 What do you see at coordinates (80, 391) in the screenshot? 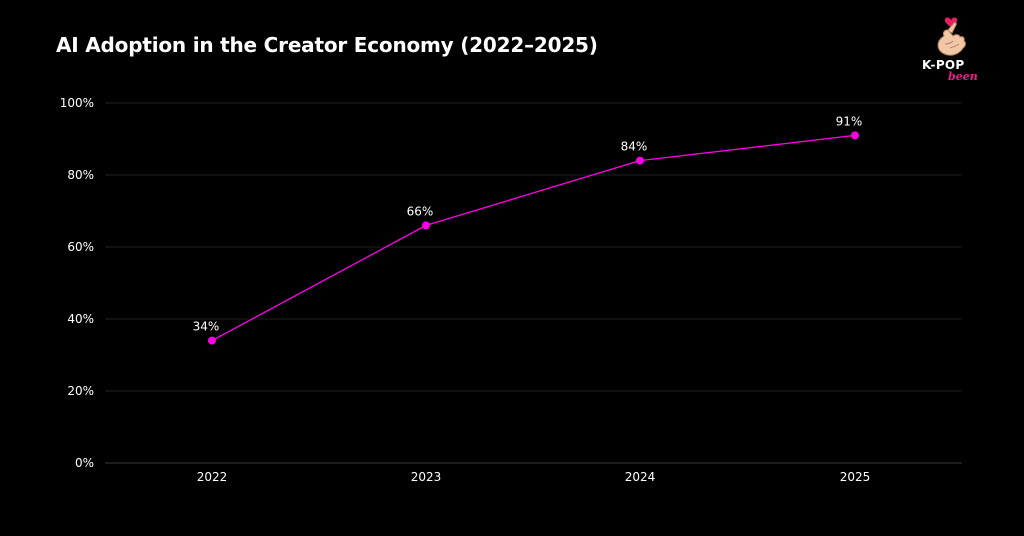
I see `y-tick-label: 20%` at bounding box center [80, 391].